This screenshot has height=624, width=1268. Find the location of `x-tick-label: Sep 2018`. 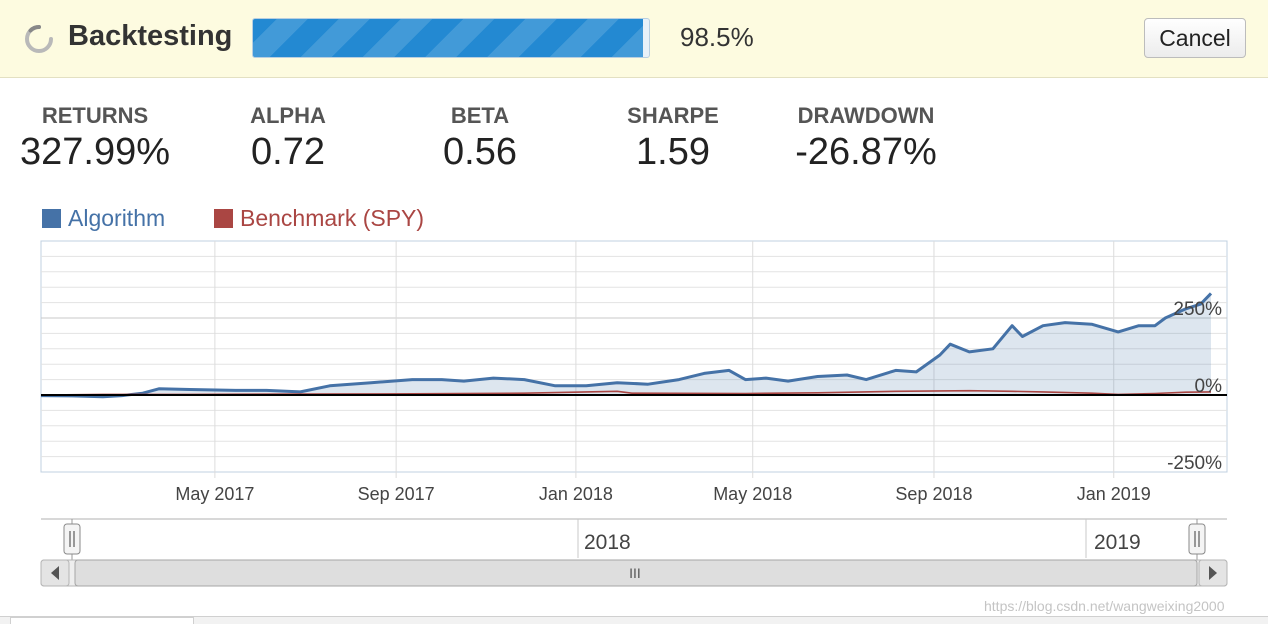

x-tick-label: Sep 2018 is located at coordinates (933, 494).